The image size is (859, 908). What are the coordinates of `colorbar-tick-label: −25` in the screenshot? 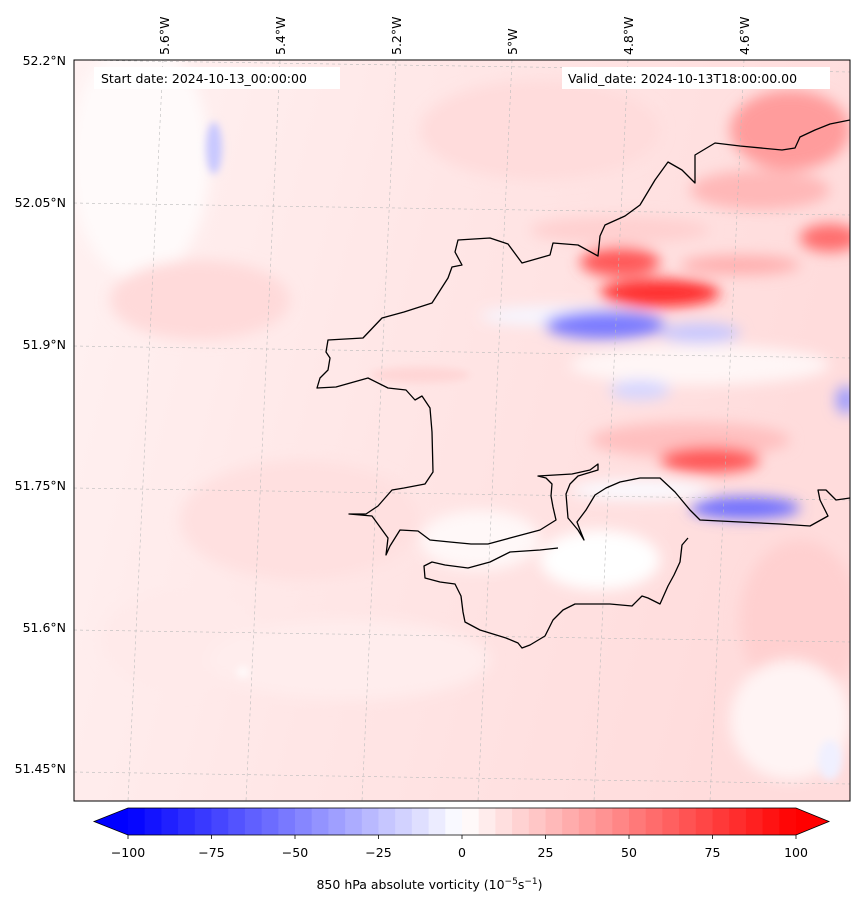 It's located at (378, 852).